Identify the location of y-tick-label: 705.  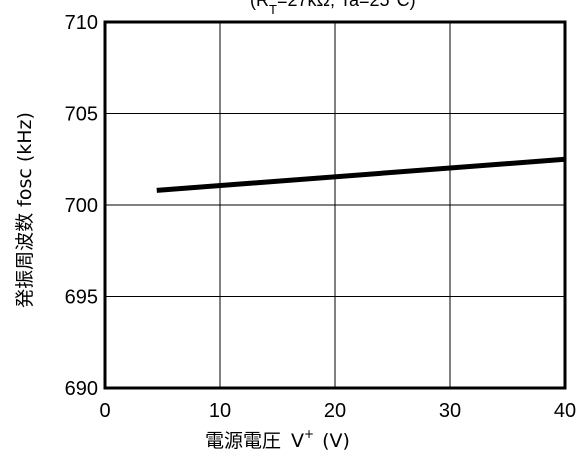
(81, 115).